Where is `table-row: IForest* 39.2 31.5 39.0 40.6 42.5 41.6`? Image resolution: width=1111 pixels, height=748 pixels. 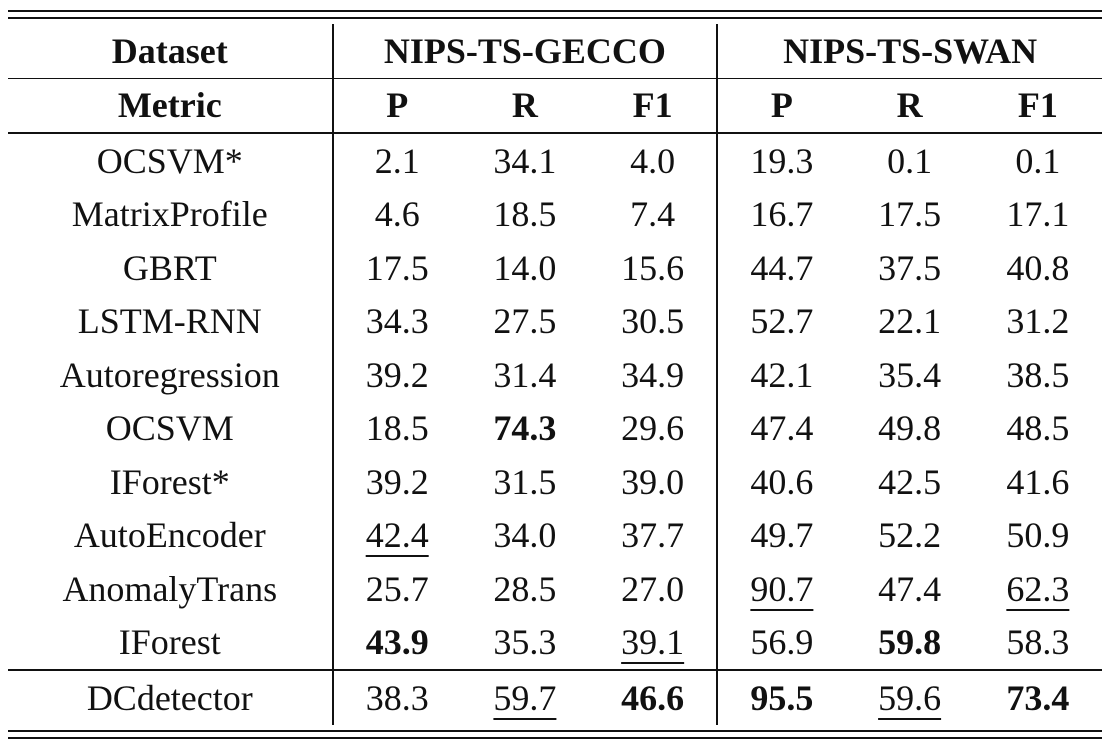 table-row: IForest* 39.2 31.5 39.0 40.6 42.5 41.6 is located at coordinates (555, 482).